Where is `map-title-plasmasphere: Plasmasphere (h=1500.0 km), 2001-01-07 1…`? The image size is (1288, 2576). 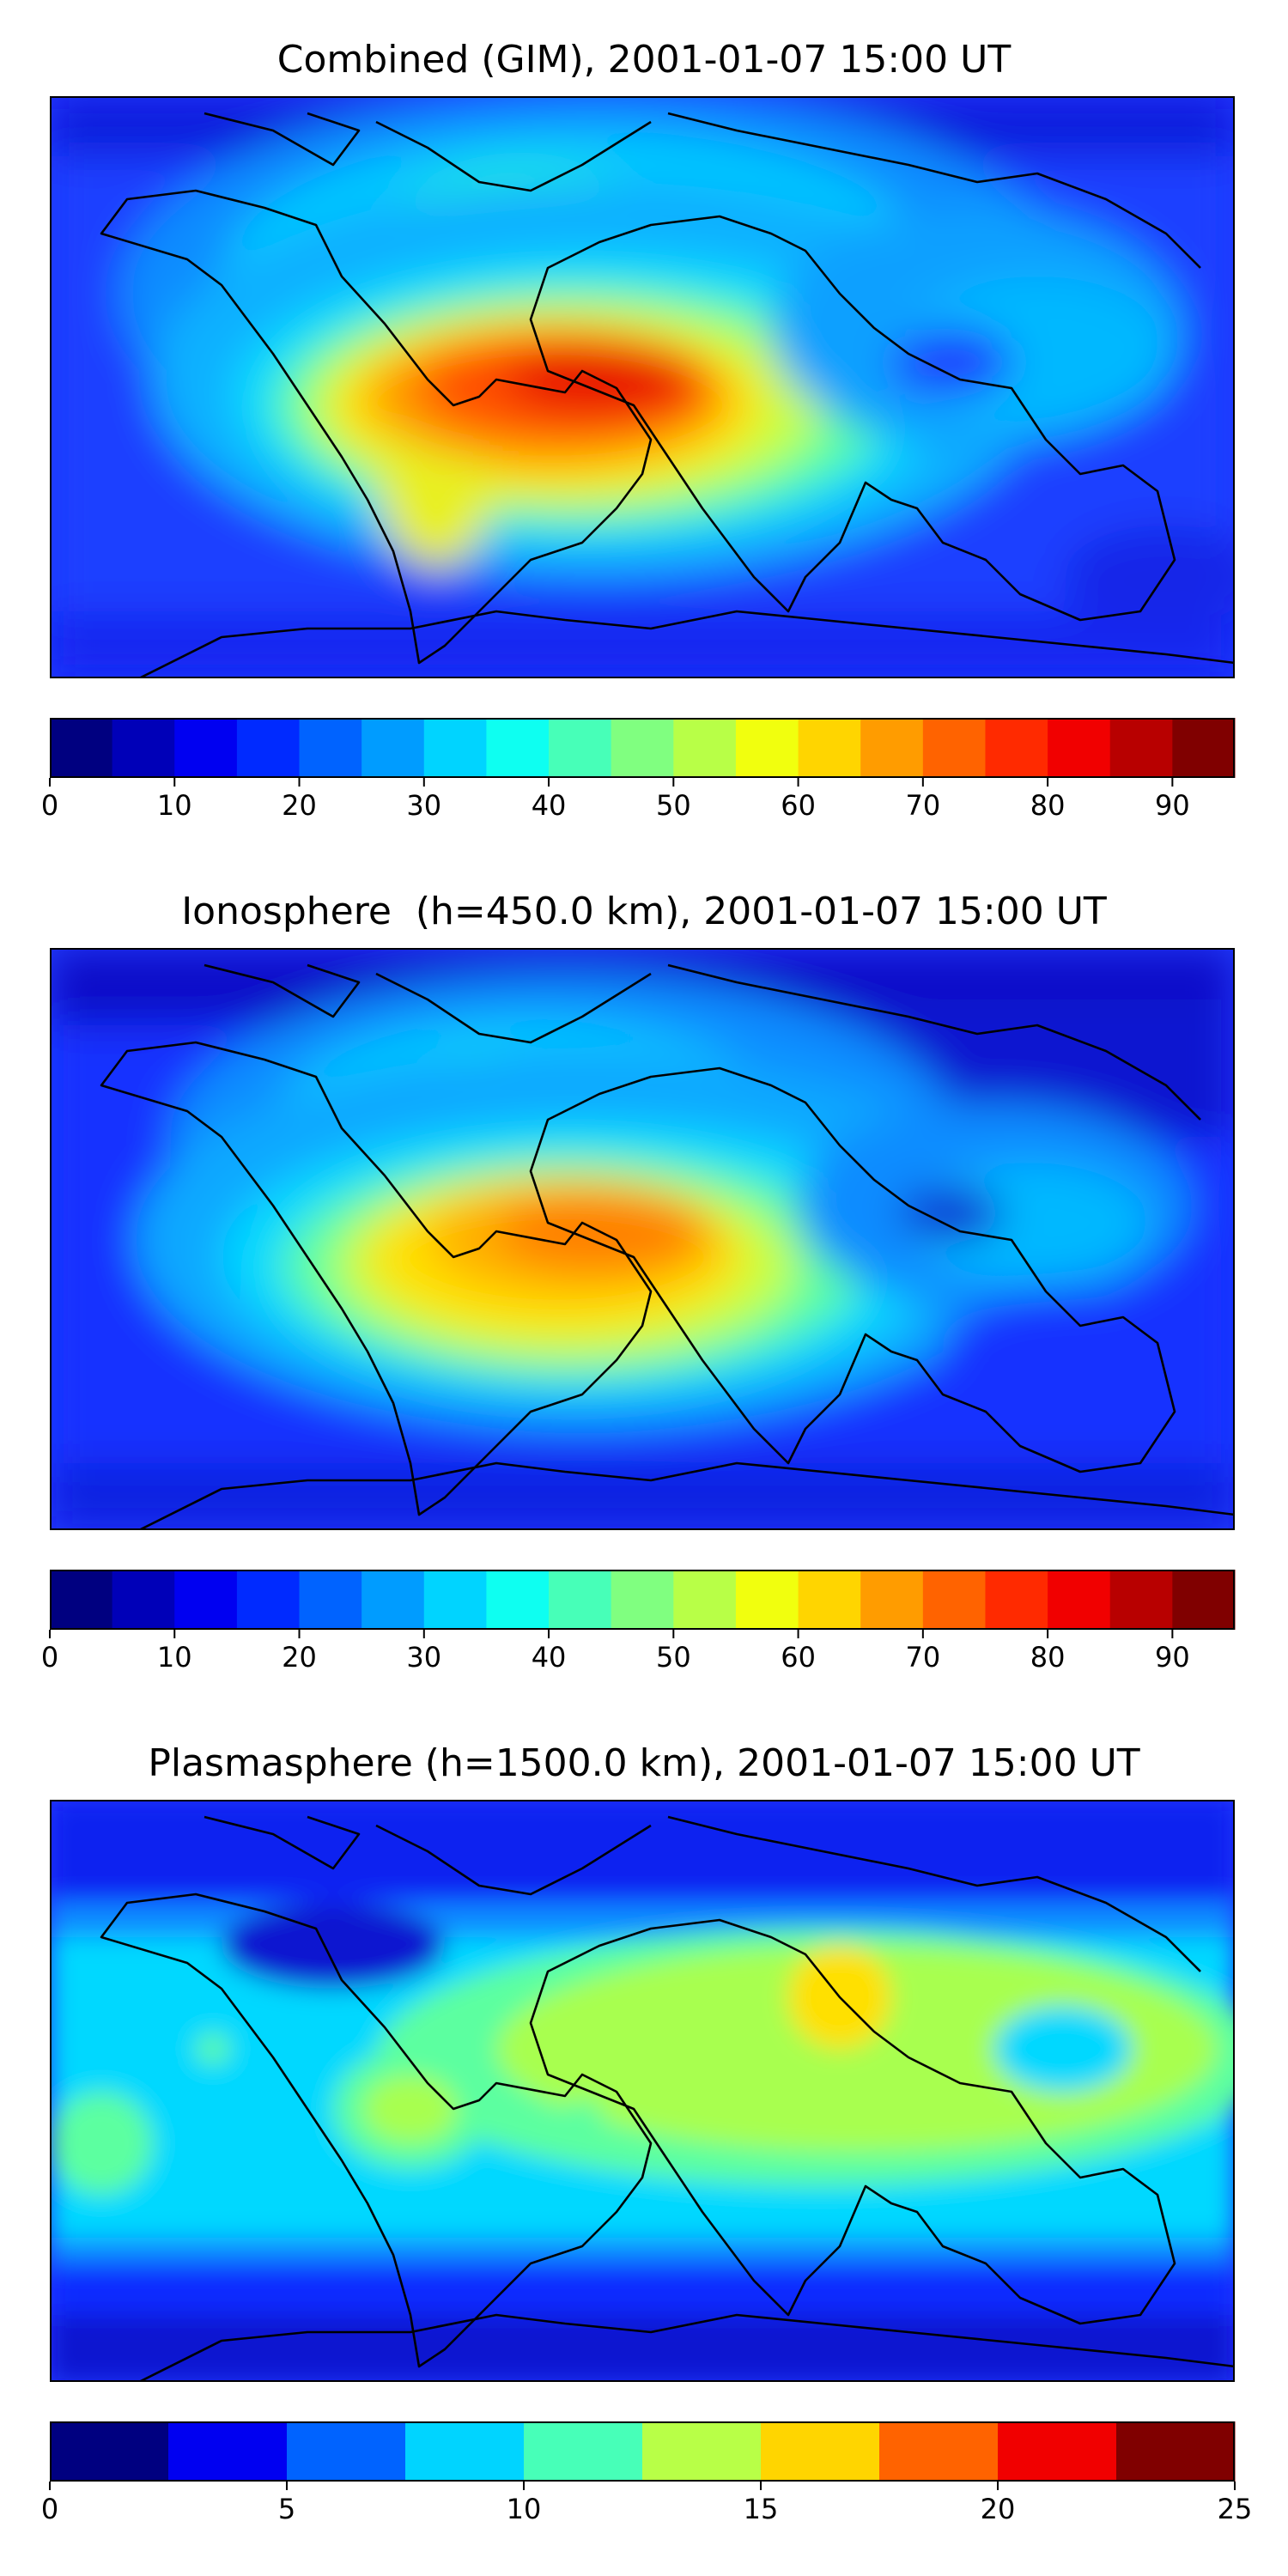 map-title-plasmasphere: Plasmasphere (h=1500.0 km), 2001-01-07 1… is located at coordinates (644, 1763).